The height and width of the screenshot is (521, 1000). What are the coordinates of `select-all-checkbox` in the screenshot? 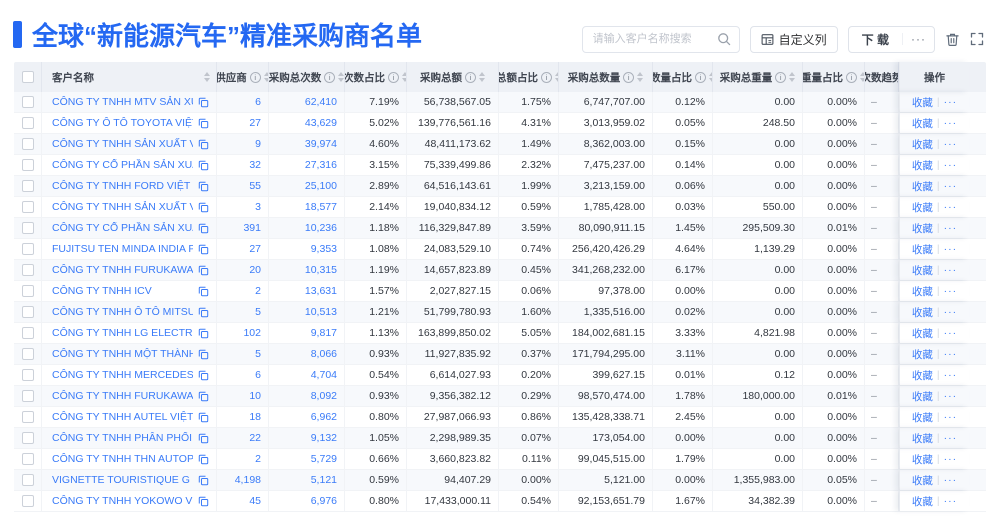 It's located at (27, 77).